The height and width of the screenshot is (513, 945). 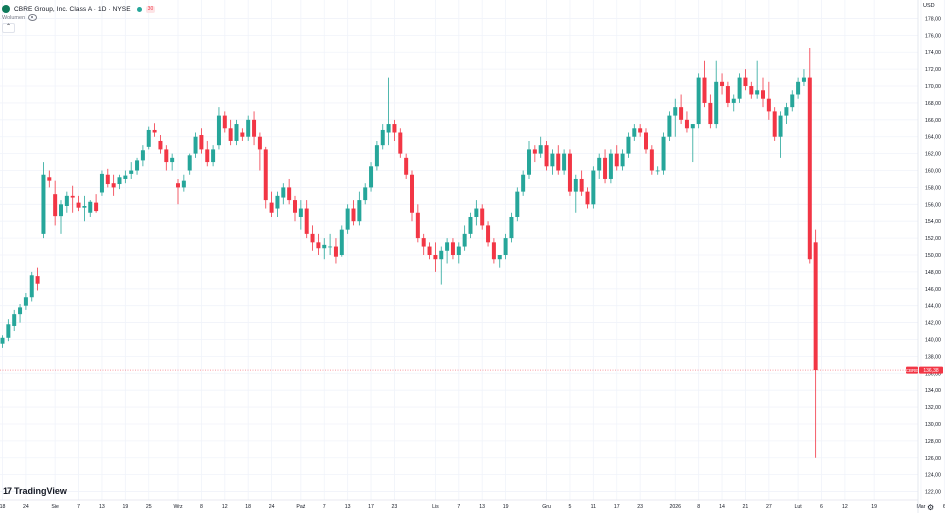 What do you see at coordinates (933, 290) in the screenshot?
I see `price-tick-label: 146,00` at bounding box center [933, 290].